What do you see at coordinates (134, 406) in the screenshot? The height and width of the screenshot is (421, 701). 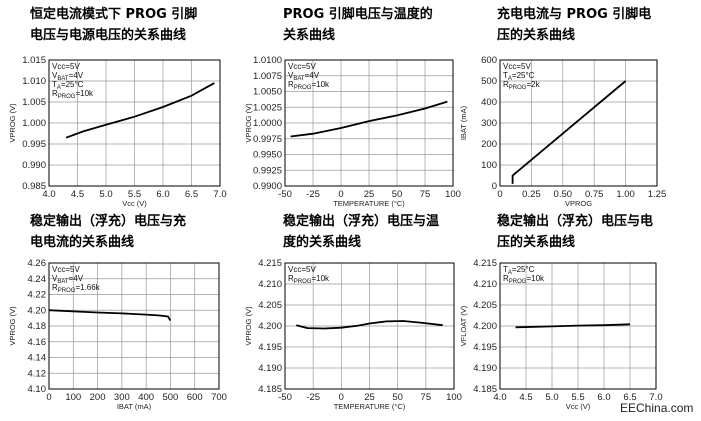 I see `chart-4-x-label: IBAT (mA)` at bounding box center [134, 406].